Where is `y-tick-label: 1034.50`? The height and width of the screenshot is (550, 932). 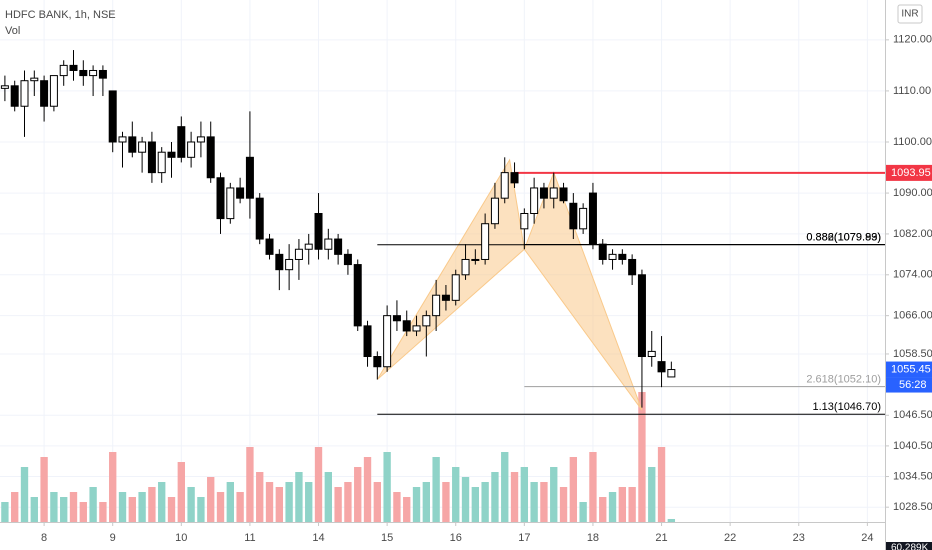
y-tick-label: 1034.50 is located at coordinates (912, 476).